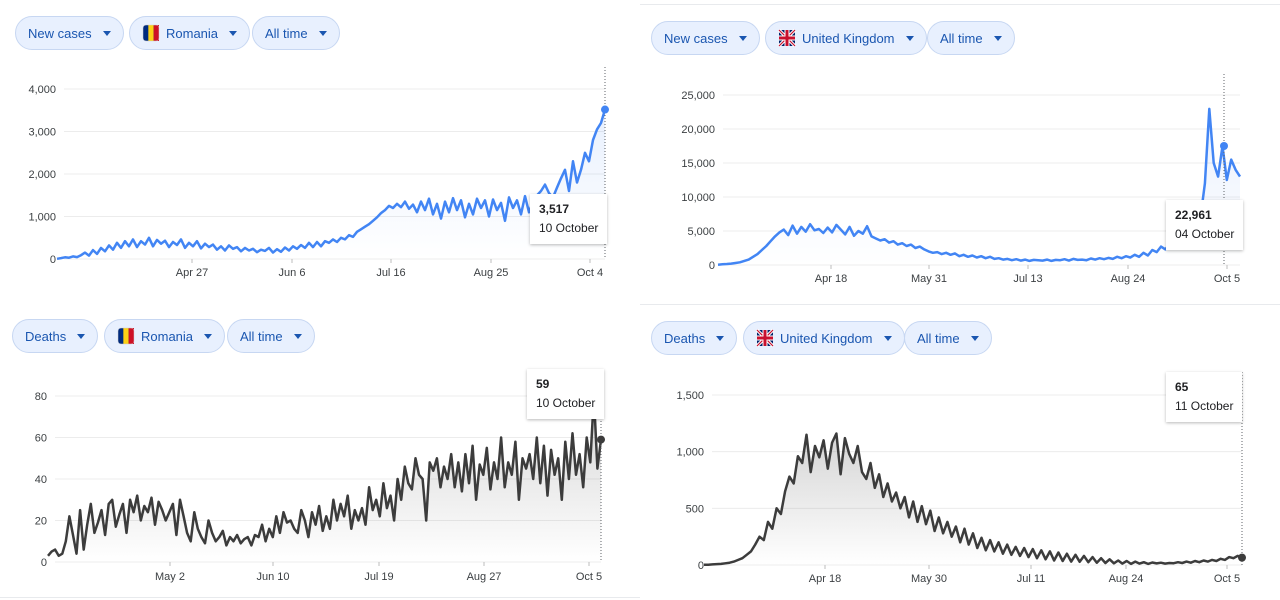 The height and width of the screenshot is (600, 1280). I want to click on x-tick-label: May 30, so click(929, 579).